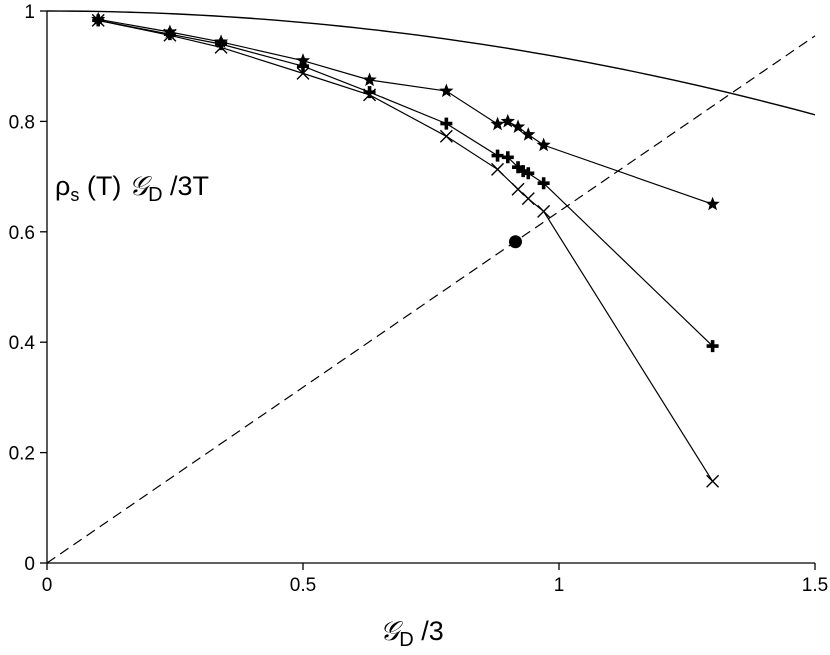  What do you see at coordinates (559, 585) in the screenshot?
I see `x-tick-label: 1` at bounding box center [559, 585].